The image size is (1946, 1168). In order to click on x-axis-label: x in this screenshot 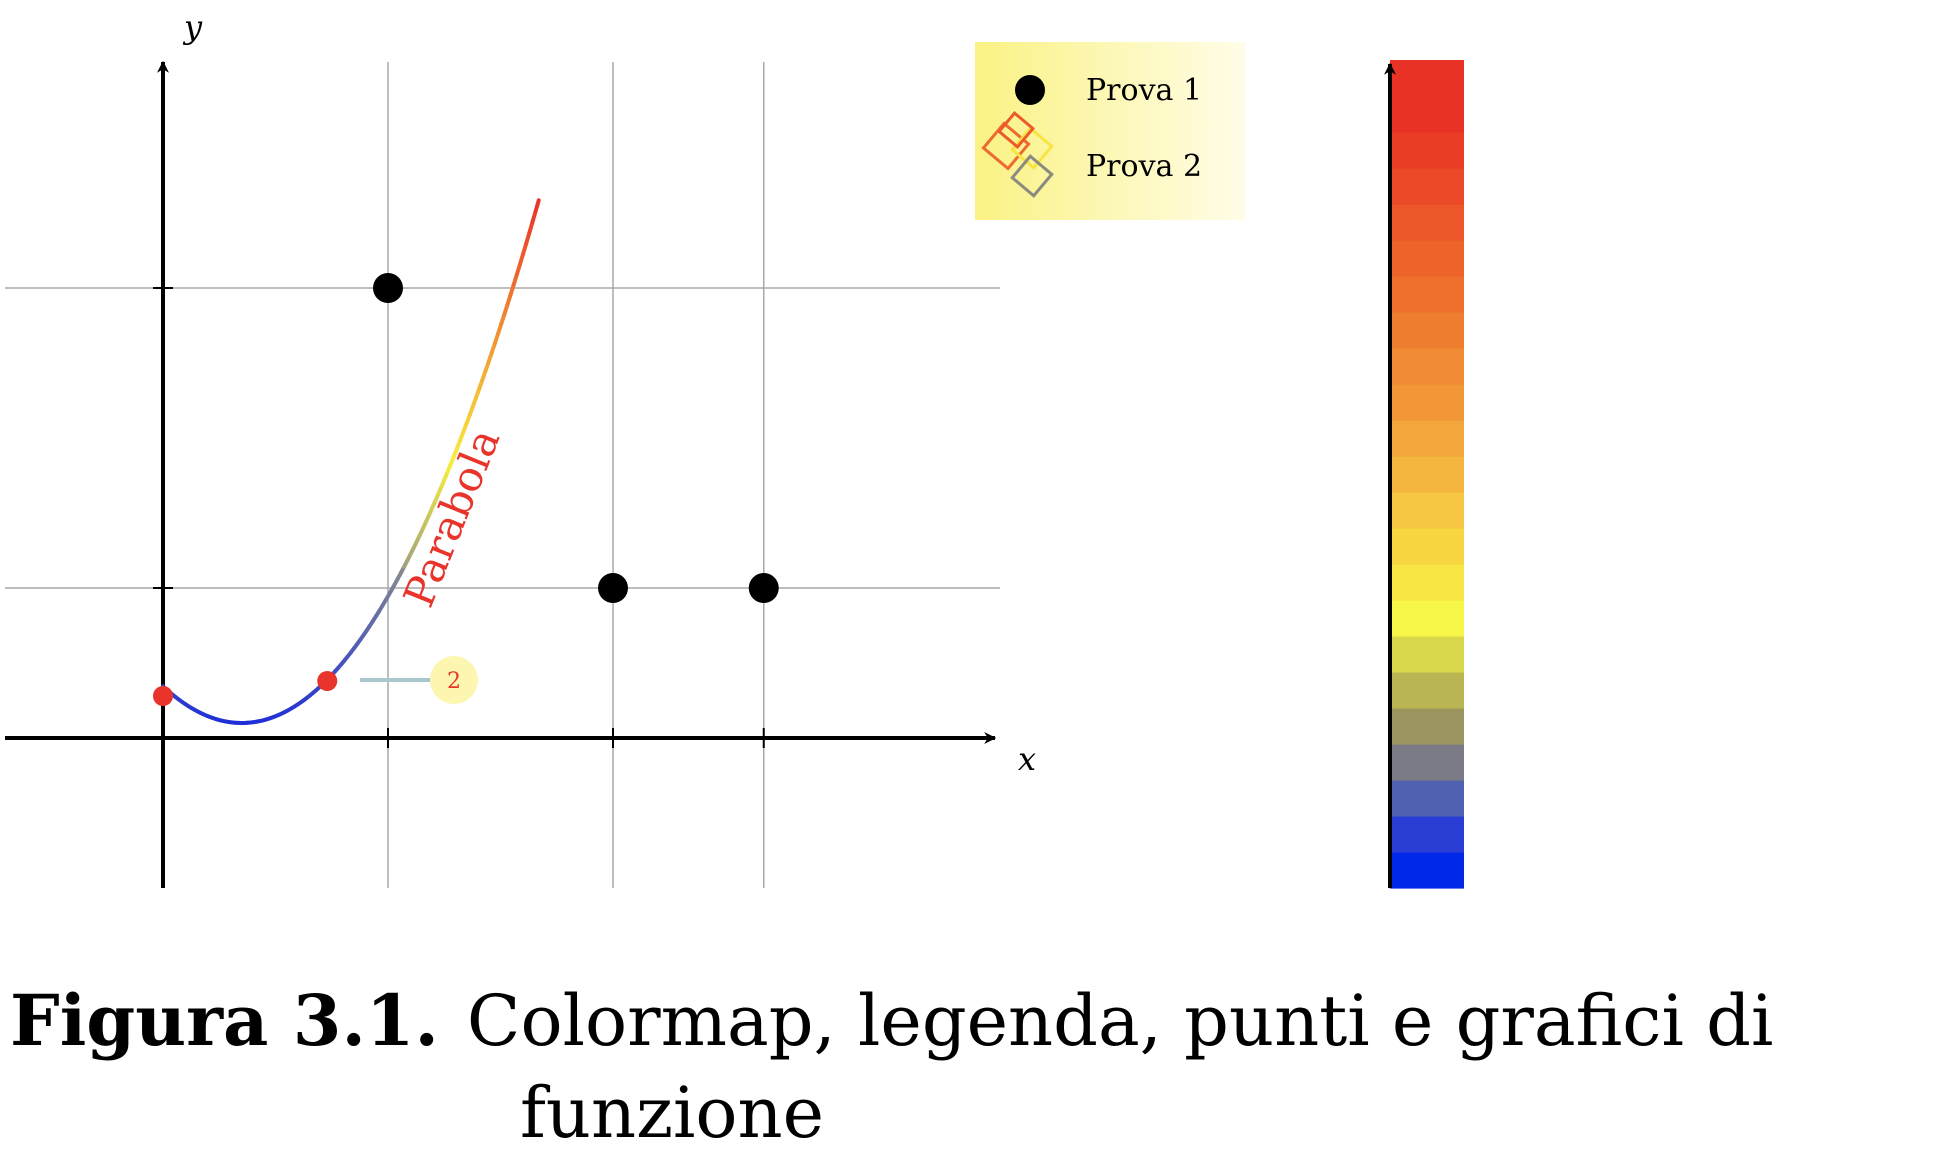, I will do `click(1027, 759)`.